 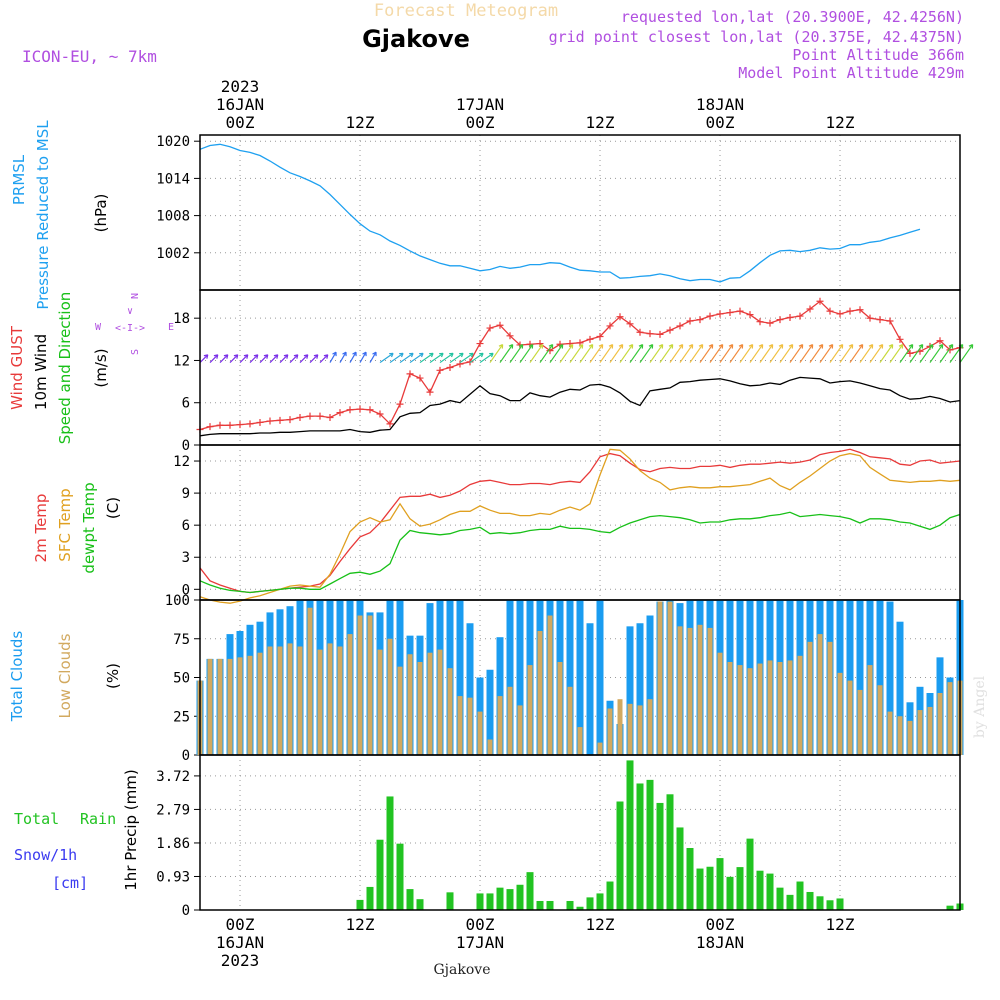 I want to click on pressure-panel: 1020 1014 1008 1002, so click(x=558, y=212).